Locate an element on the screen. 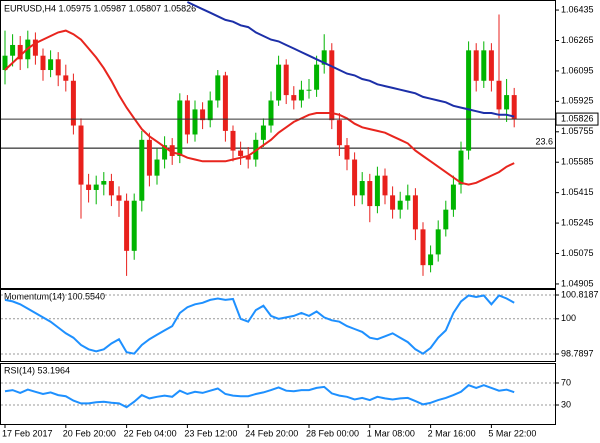 The width and height of the screenshot is (600, 443). x-tick-label: 1 Mar 08:00 is located at coordinates (391, 433).